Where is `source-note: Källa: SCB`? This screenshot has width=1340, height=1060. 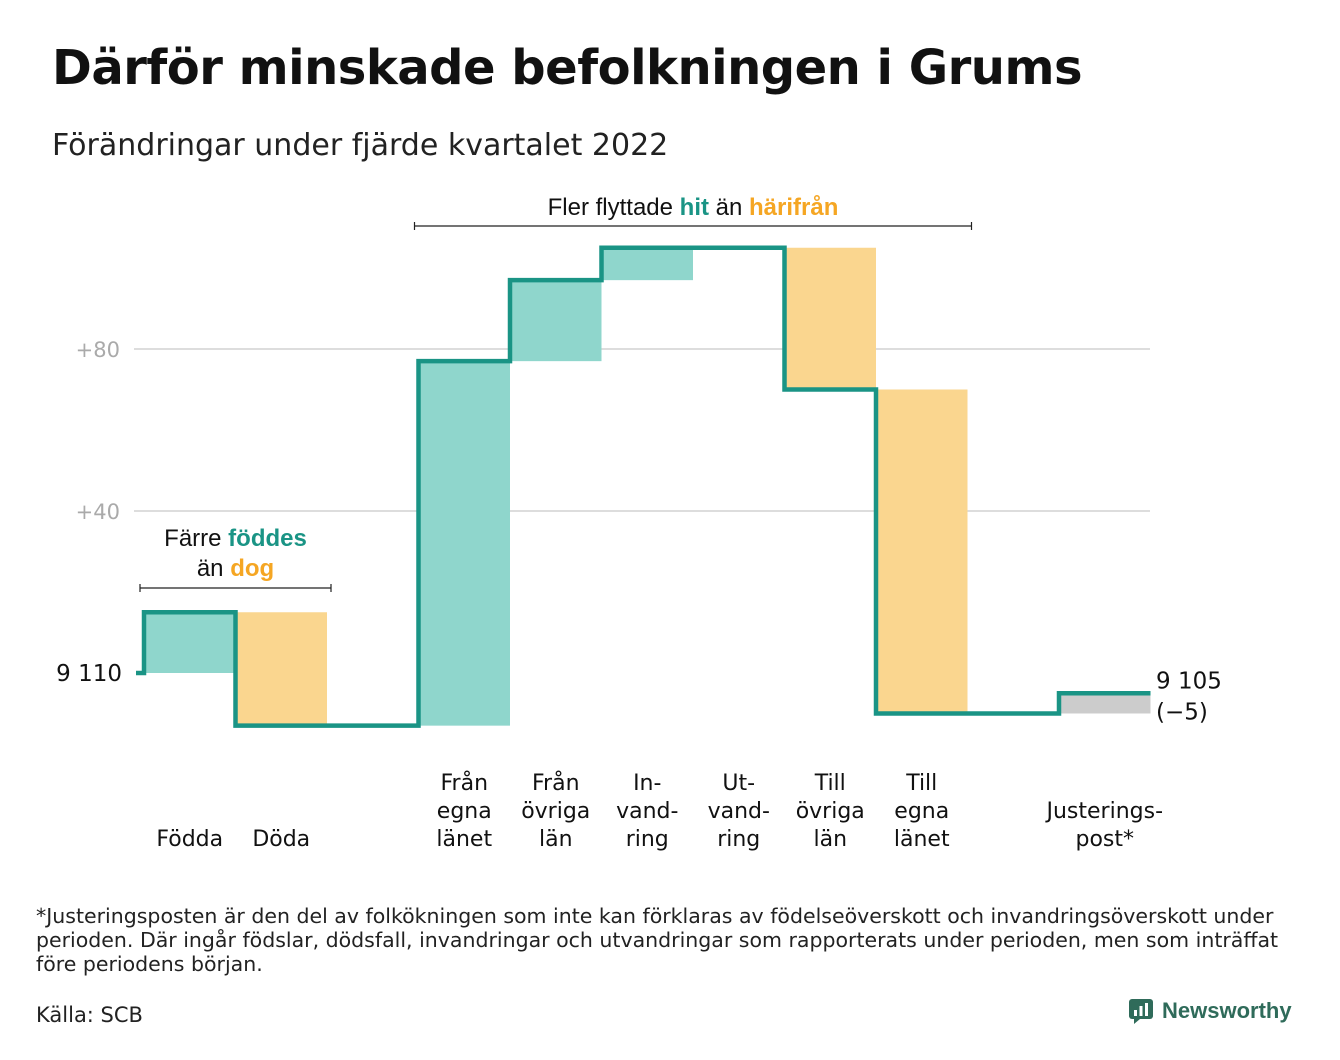
source-note: Källa: SCB is located at coordinates (89, 1015).